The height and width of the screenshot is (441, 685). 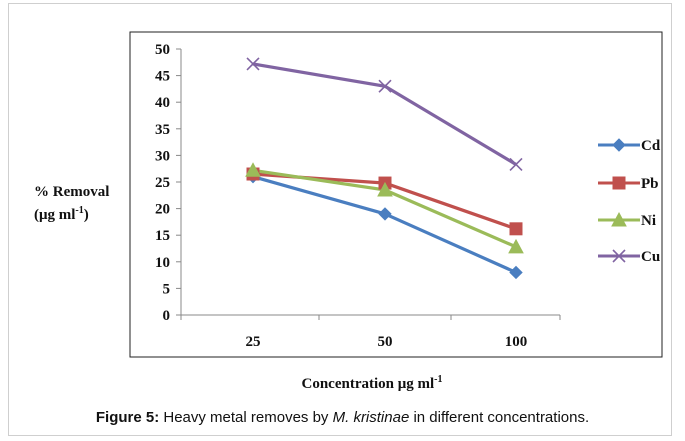 I want to click on legend-item-cd: Cd, so click(x=629, y=146).